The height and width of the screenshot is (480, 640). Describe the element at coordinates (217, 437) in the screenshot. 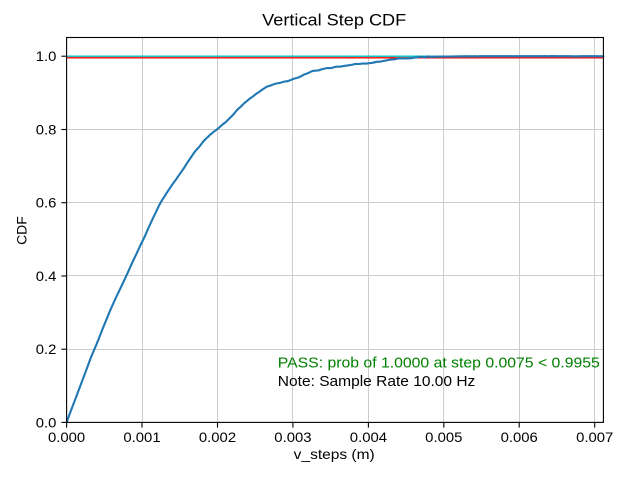

I see `svg-text: 0.002` at that location.